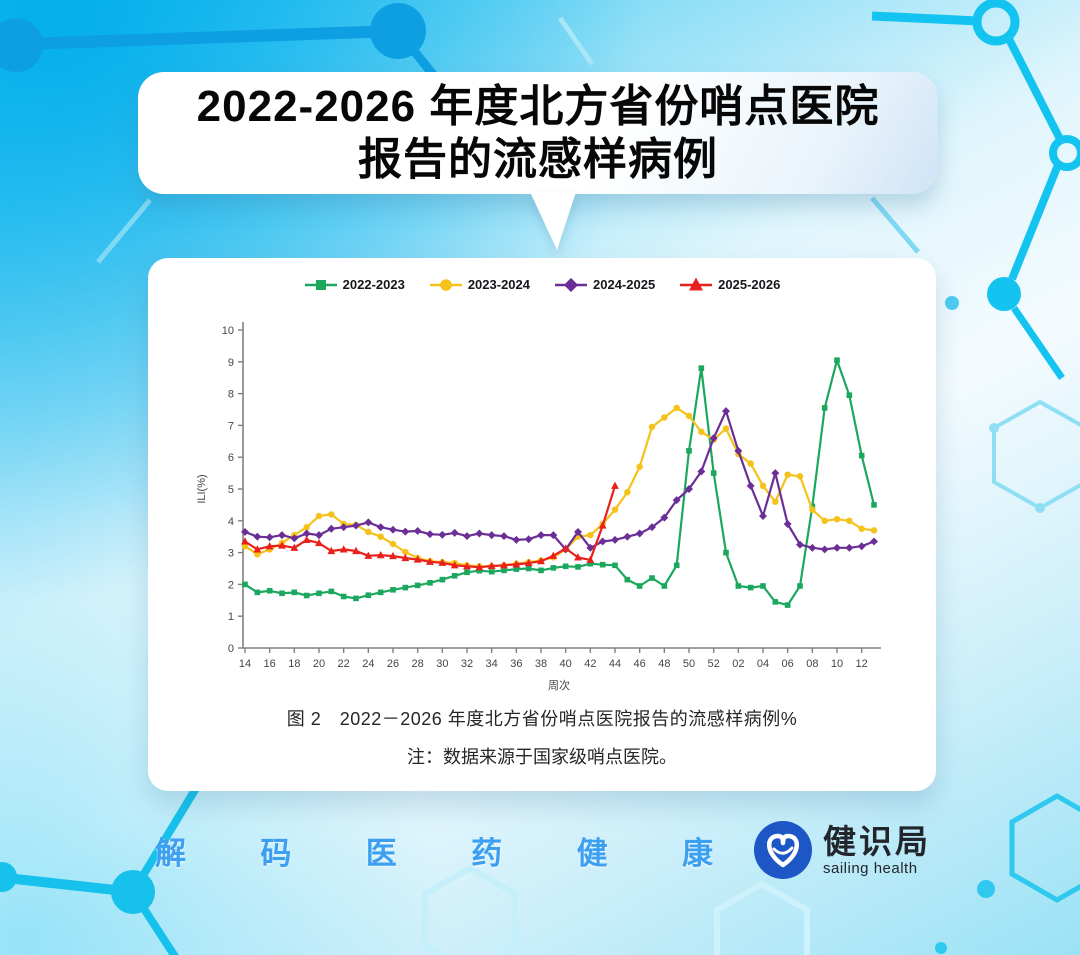 The height and width of the screenshot is (955, 1080). I want to click on legend-item-2024-2025: 2024-2025, so click(604, 284).